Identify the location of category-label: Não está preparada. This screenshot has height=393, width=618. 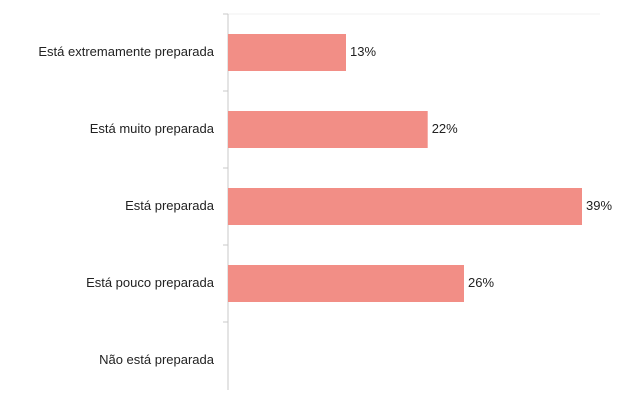
(157, 359).